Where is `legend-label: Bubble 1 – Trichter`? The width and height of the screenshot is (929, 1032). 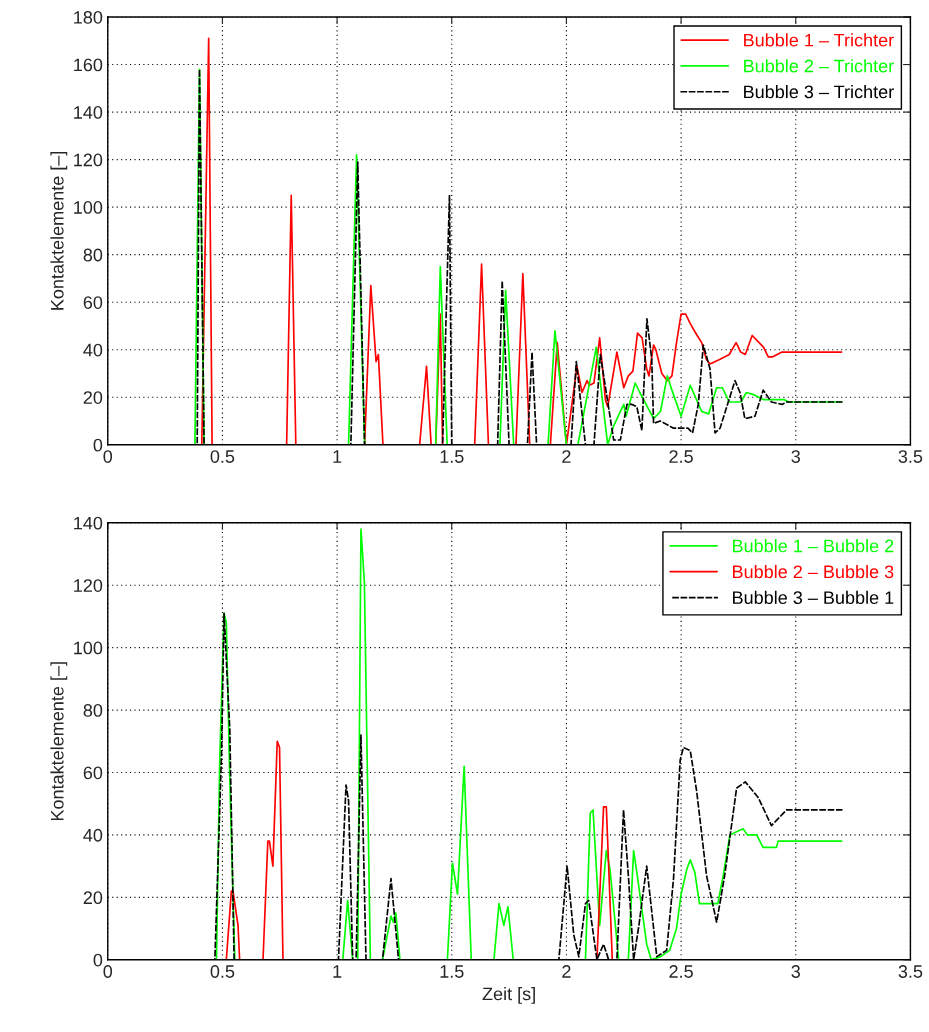
legend-label: Bubble 1 – Trichter is located at coordinates (819, 40).